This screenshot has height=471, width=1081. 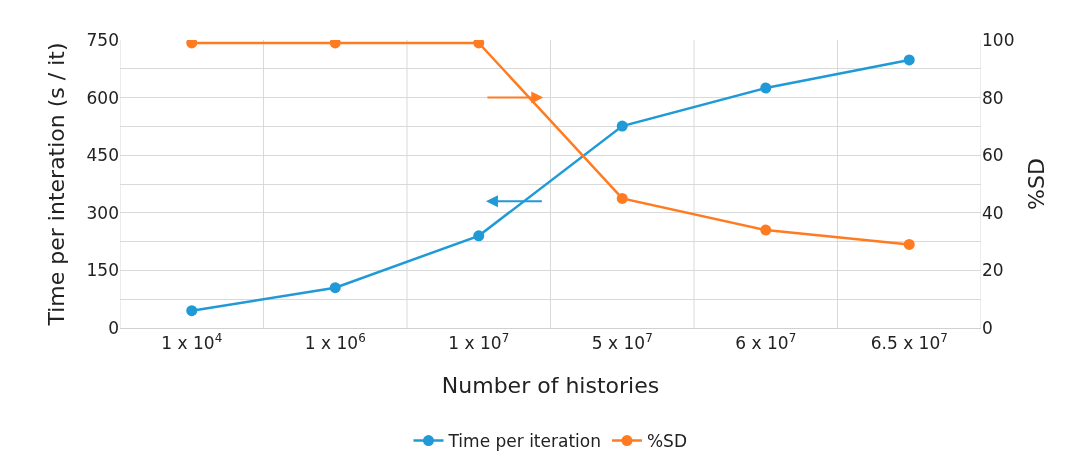 I want to click on x-tick-label: 1 x 10$^{4}$, so click(x=192, y=342).